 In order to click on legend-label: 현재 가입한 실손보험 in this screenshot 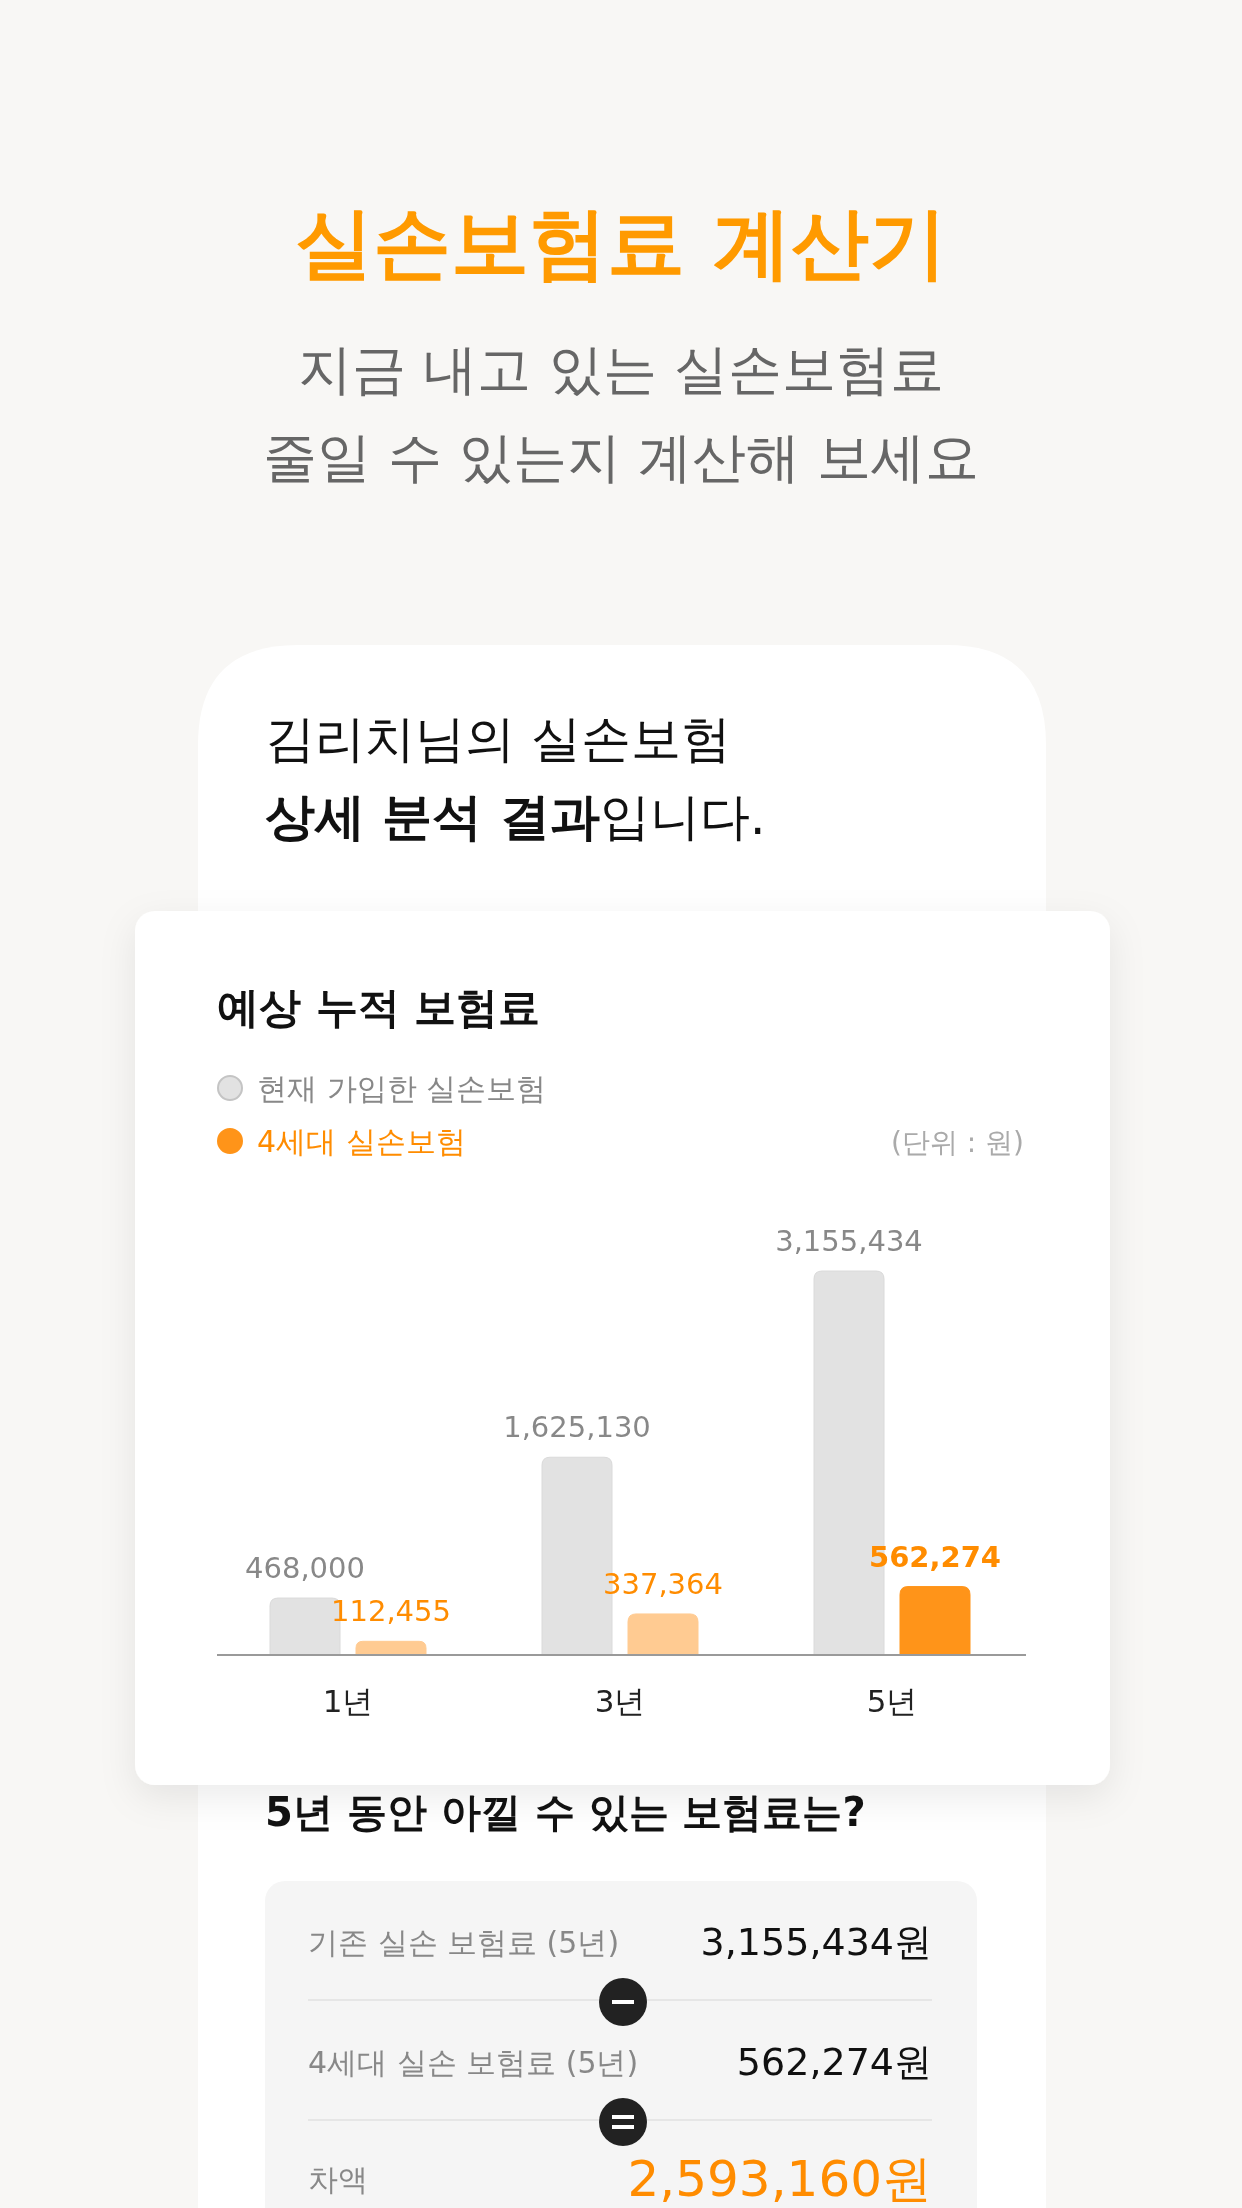, I will do `click(402, 1088)`.